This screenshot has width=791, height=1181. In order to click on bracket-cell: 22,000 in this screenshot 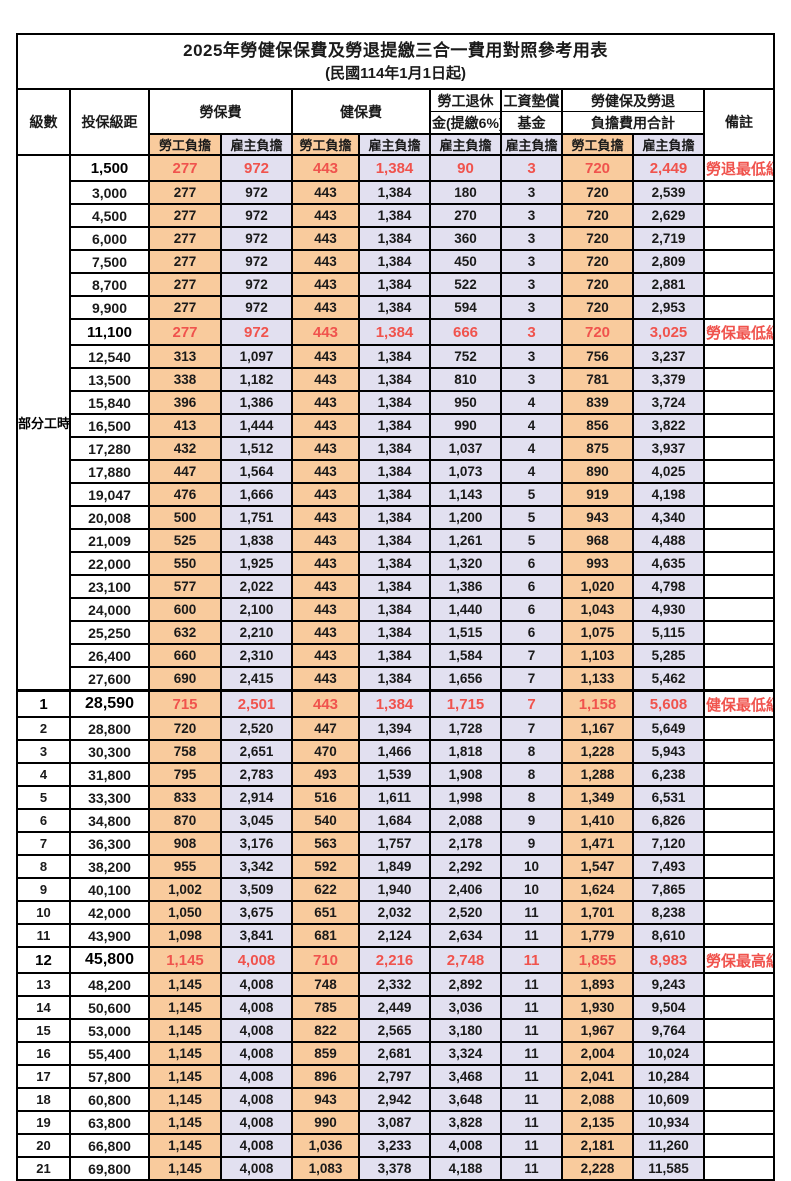, I will do `click(109, 563)`.